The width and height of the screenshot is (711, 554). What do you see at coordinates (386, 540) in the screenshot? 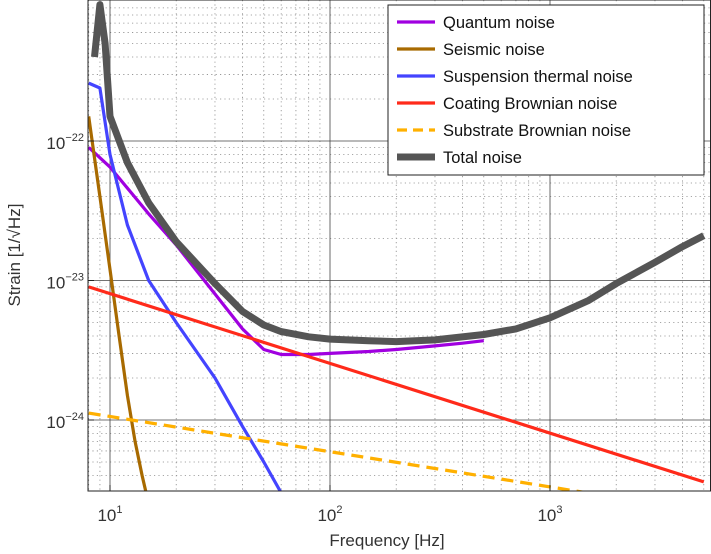
I see `x-axis-label: Frequency [Hz]` at bounding box center [386, 540].